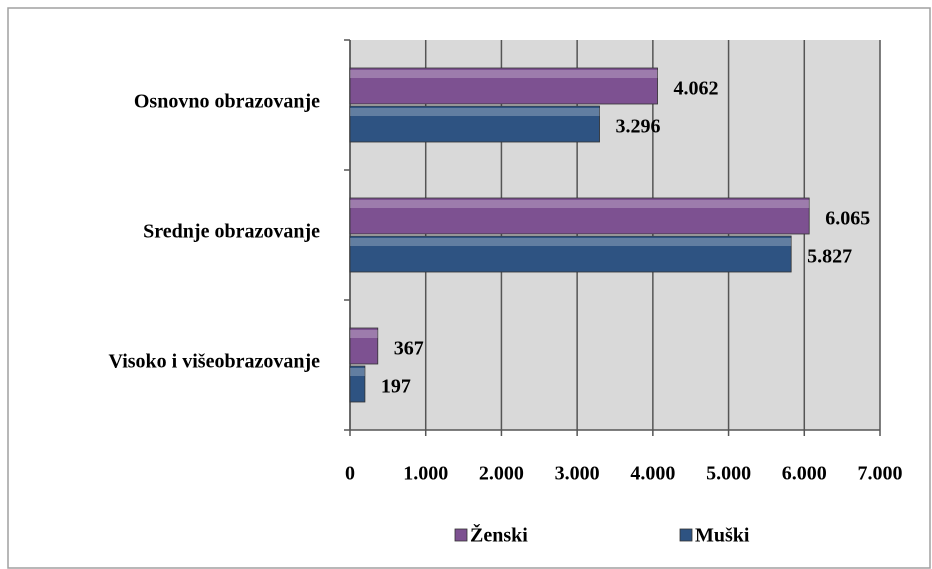 Image resolution: width=932 pixels, height=569 pixels. What do you see at coordinates (847, 219) in the screenshot?
I see `value-label: 6.065` at bounding box center [847, 219].